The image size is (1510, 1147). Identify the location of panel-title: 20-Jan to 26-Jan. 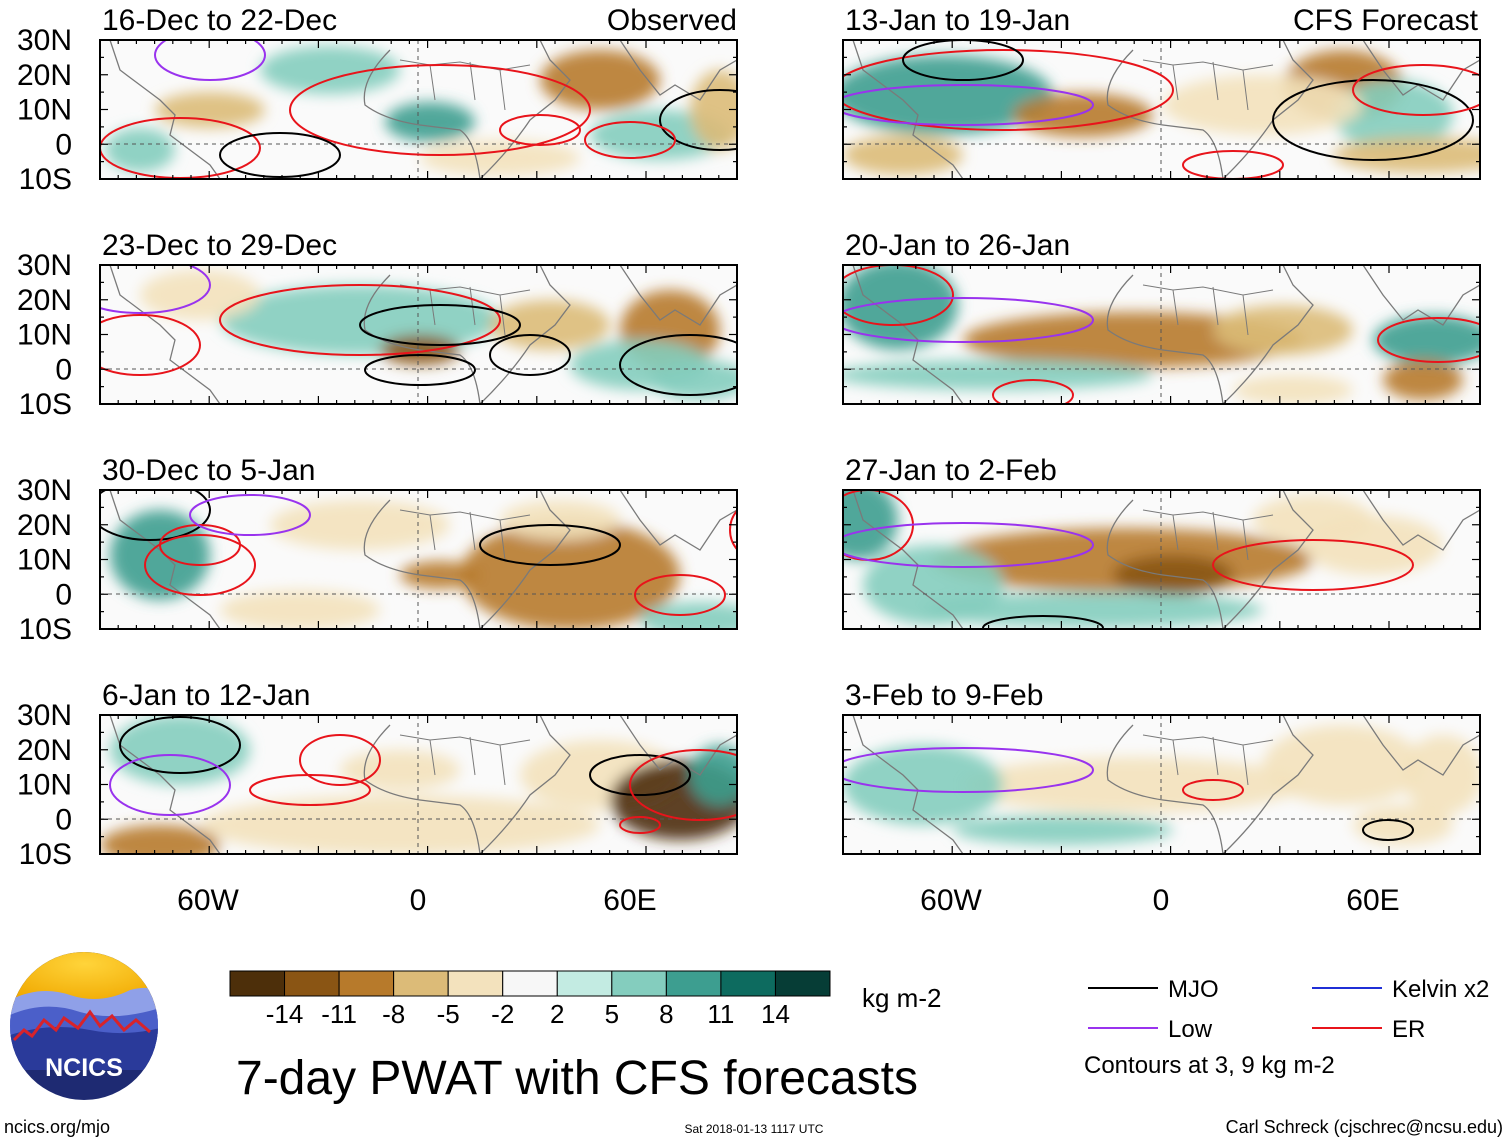
(957, 245).